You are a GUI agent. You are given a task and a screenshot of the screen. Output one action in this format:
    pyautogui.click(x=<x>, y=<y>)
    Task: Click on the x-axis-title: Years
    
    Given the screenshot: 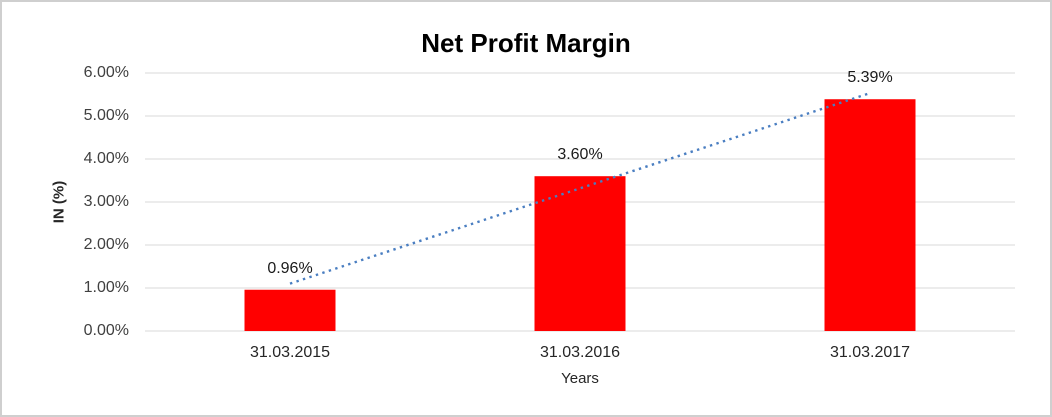 What is the action you would take?
    pyautogui.click(x=580, y=378)
    